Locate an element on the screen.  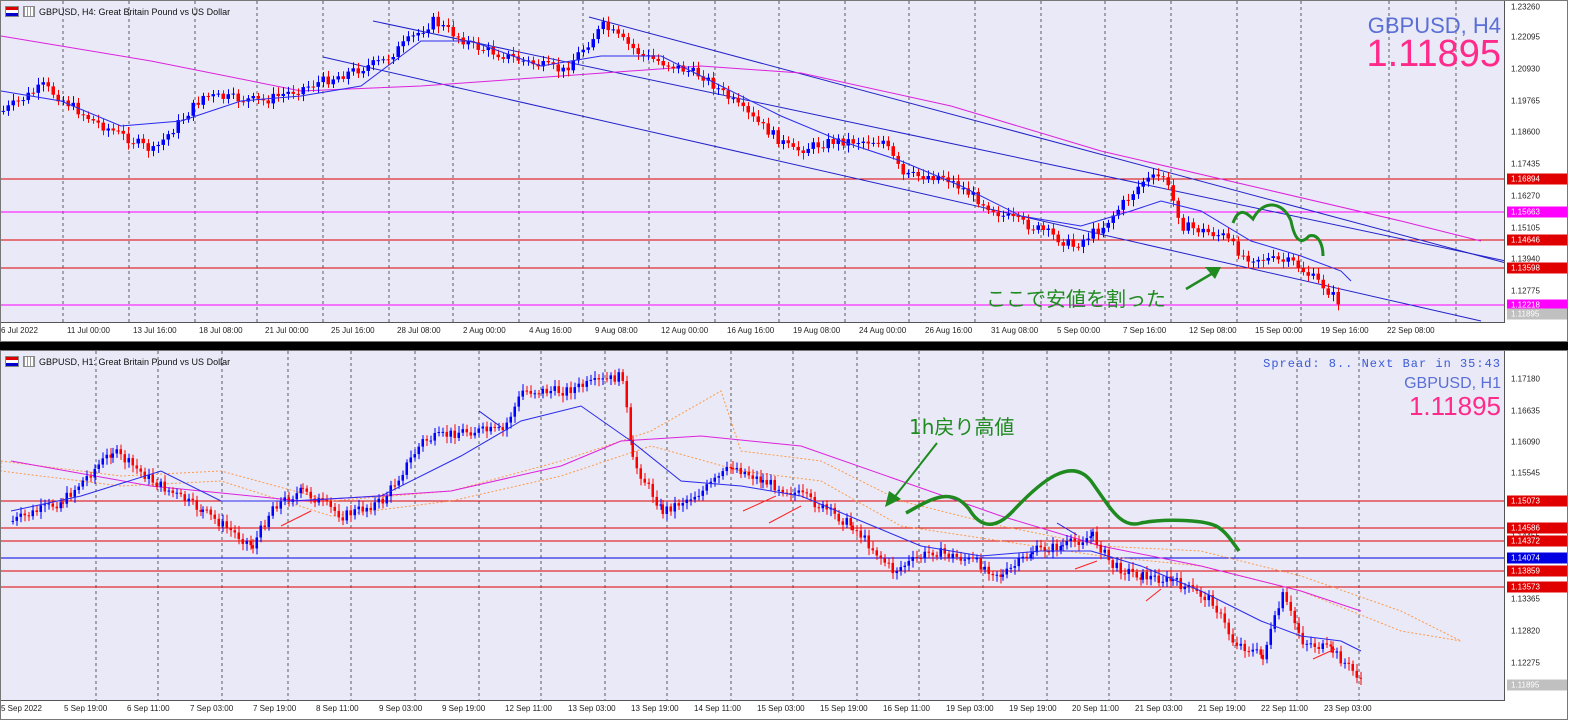
price-axis-label: 1.23260 is located at coordinates (1525, 7).